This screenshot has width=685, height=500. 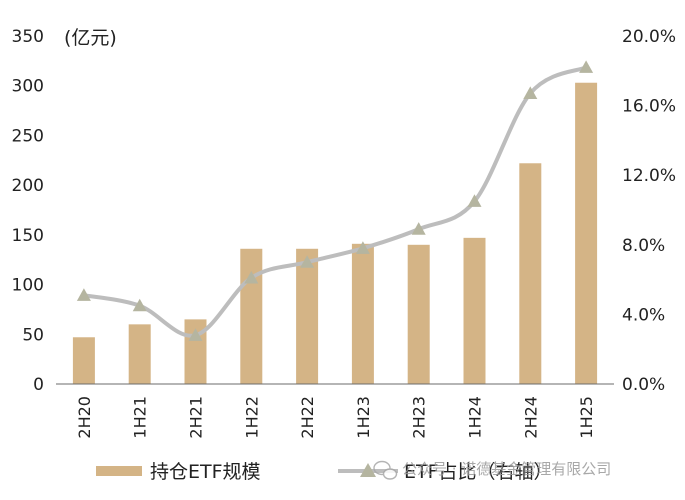 What do you see at coordinates (28, 87) in the screenshot?
I see `left-axis-tick-label: 300` at bounding box center [28, 87].